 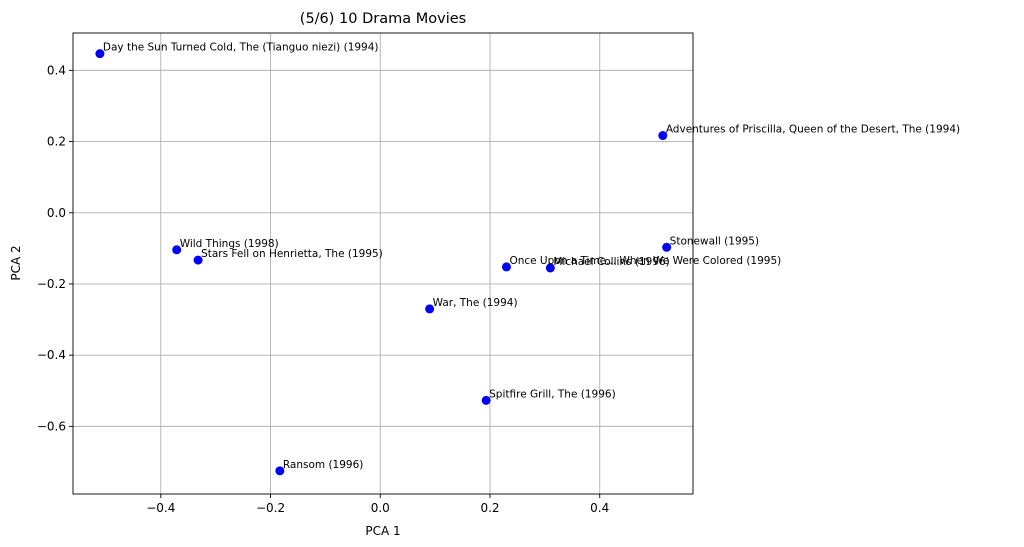 What do you see at coordinates (56, 213) in the screenshot?
I see `y-tick-label: 0.0` at bounding box center [56, 213].